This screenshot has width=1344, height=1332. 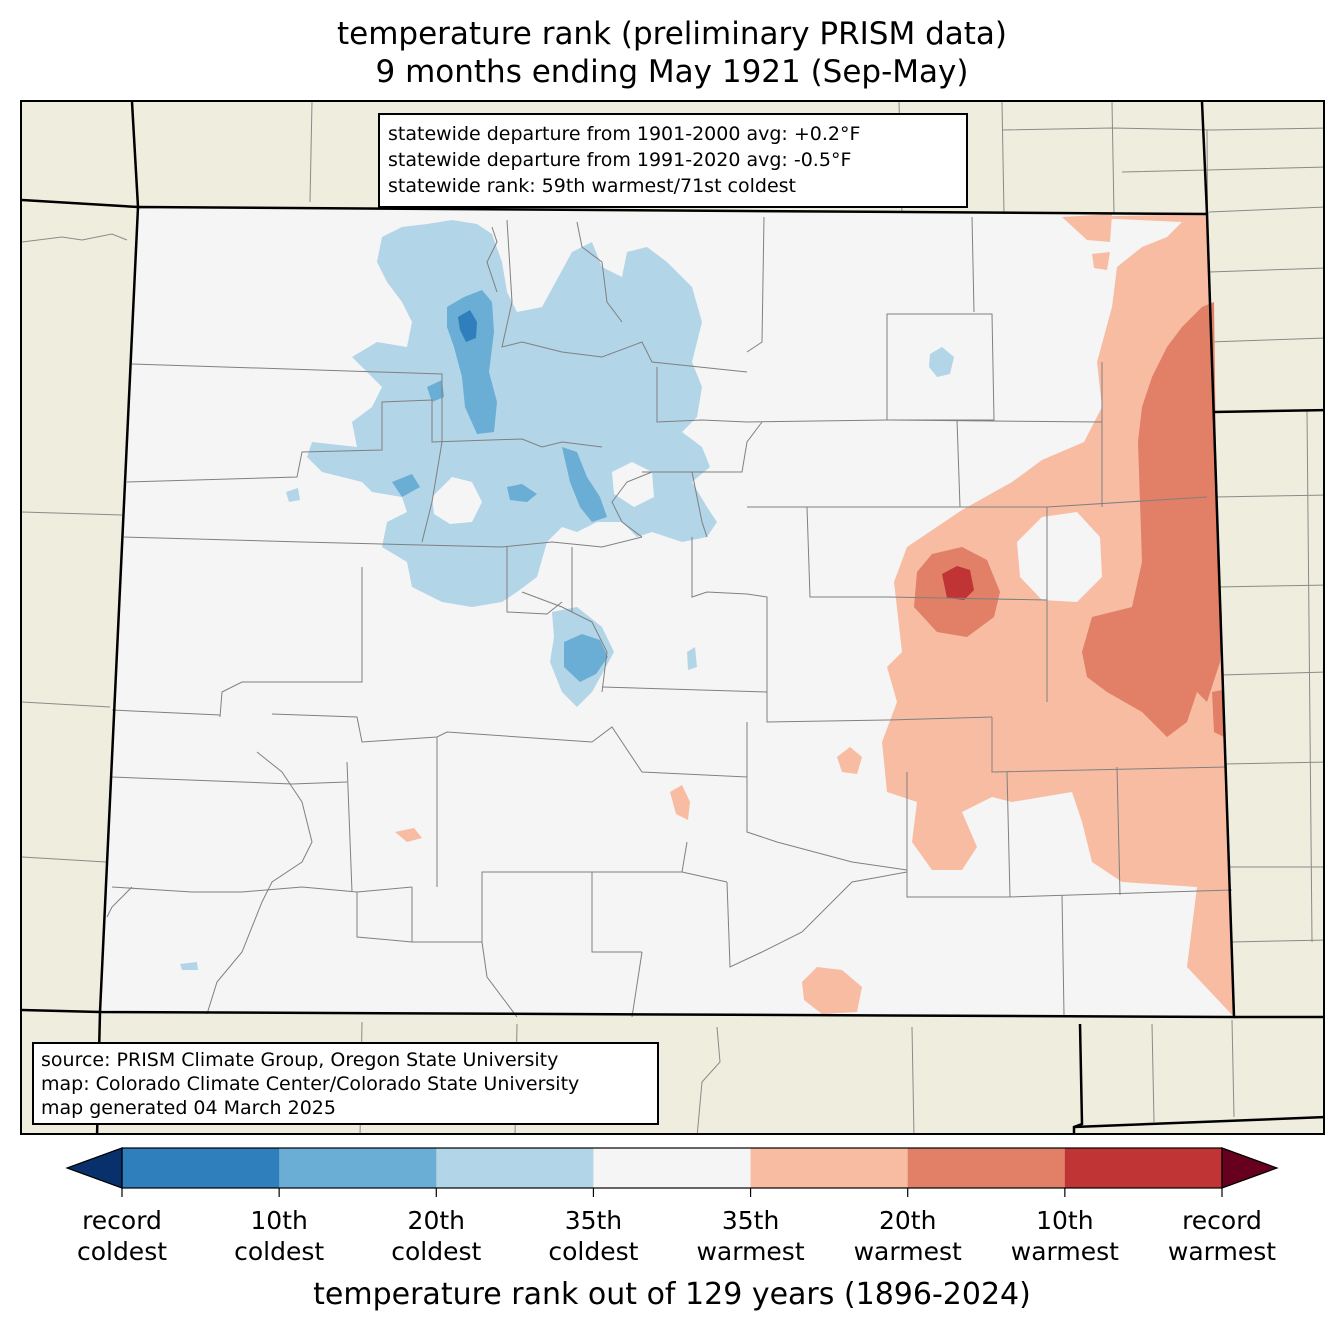 What do you see at coordinates (672, 72) in the screenshot?
I see `map-title-line2: 9 months ending May 1921 (Sep-May)` at bounding box center [672, 72].